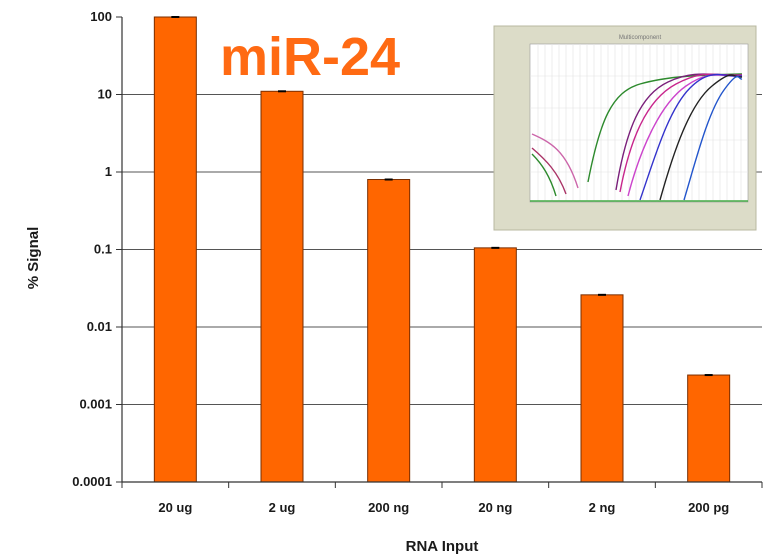  I want to click on x-tick-label: 200 pg, so click(708, 507).